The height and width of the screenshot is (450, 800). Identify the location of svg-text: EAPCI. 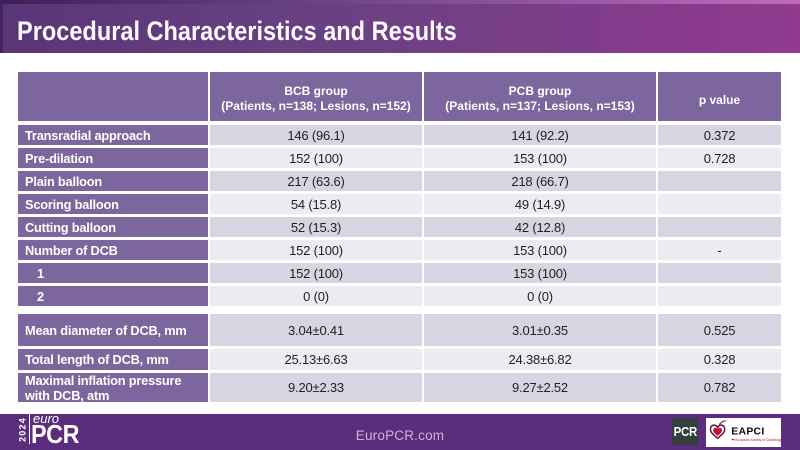
(747, 432).